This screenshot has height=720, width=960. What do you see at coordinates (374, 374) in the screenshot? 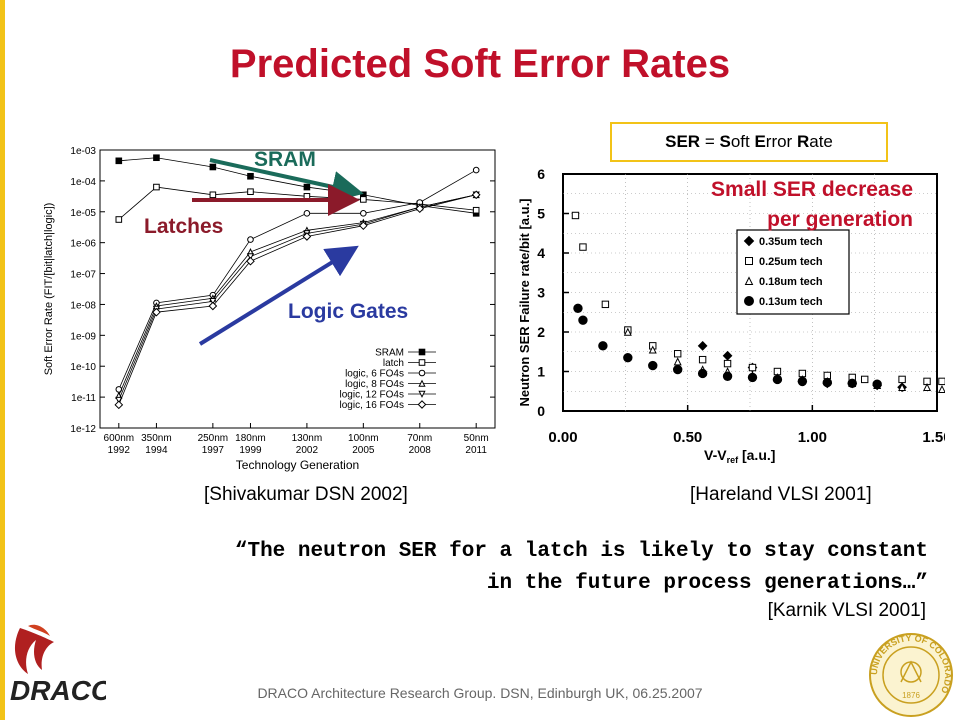
I see `legend-label: logic, 6 FO4s` at bounding box center [374, 374].